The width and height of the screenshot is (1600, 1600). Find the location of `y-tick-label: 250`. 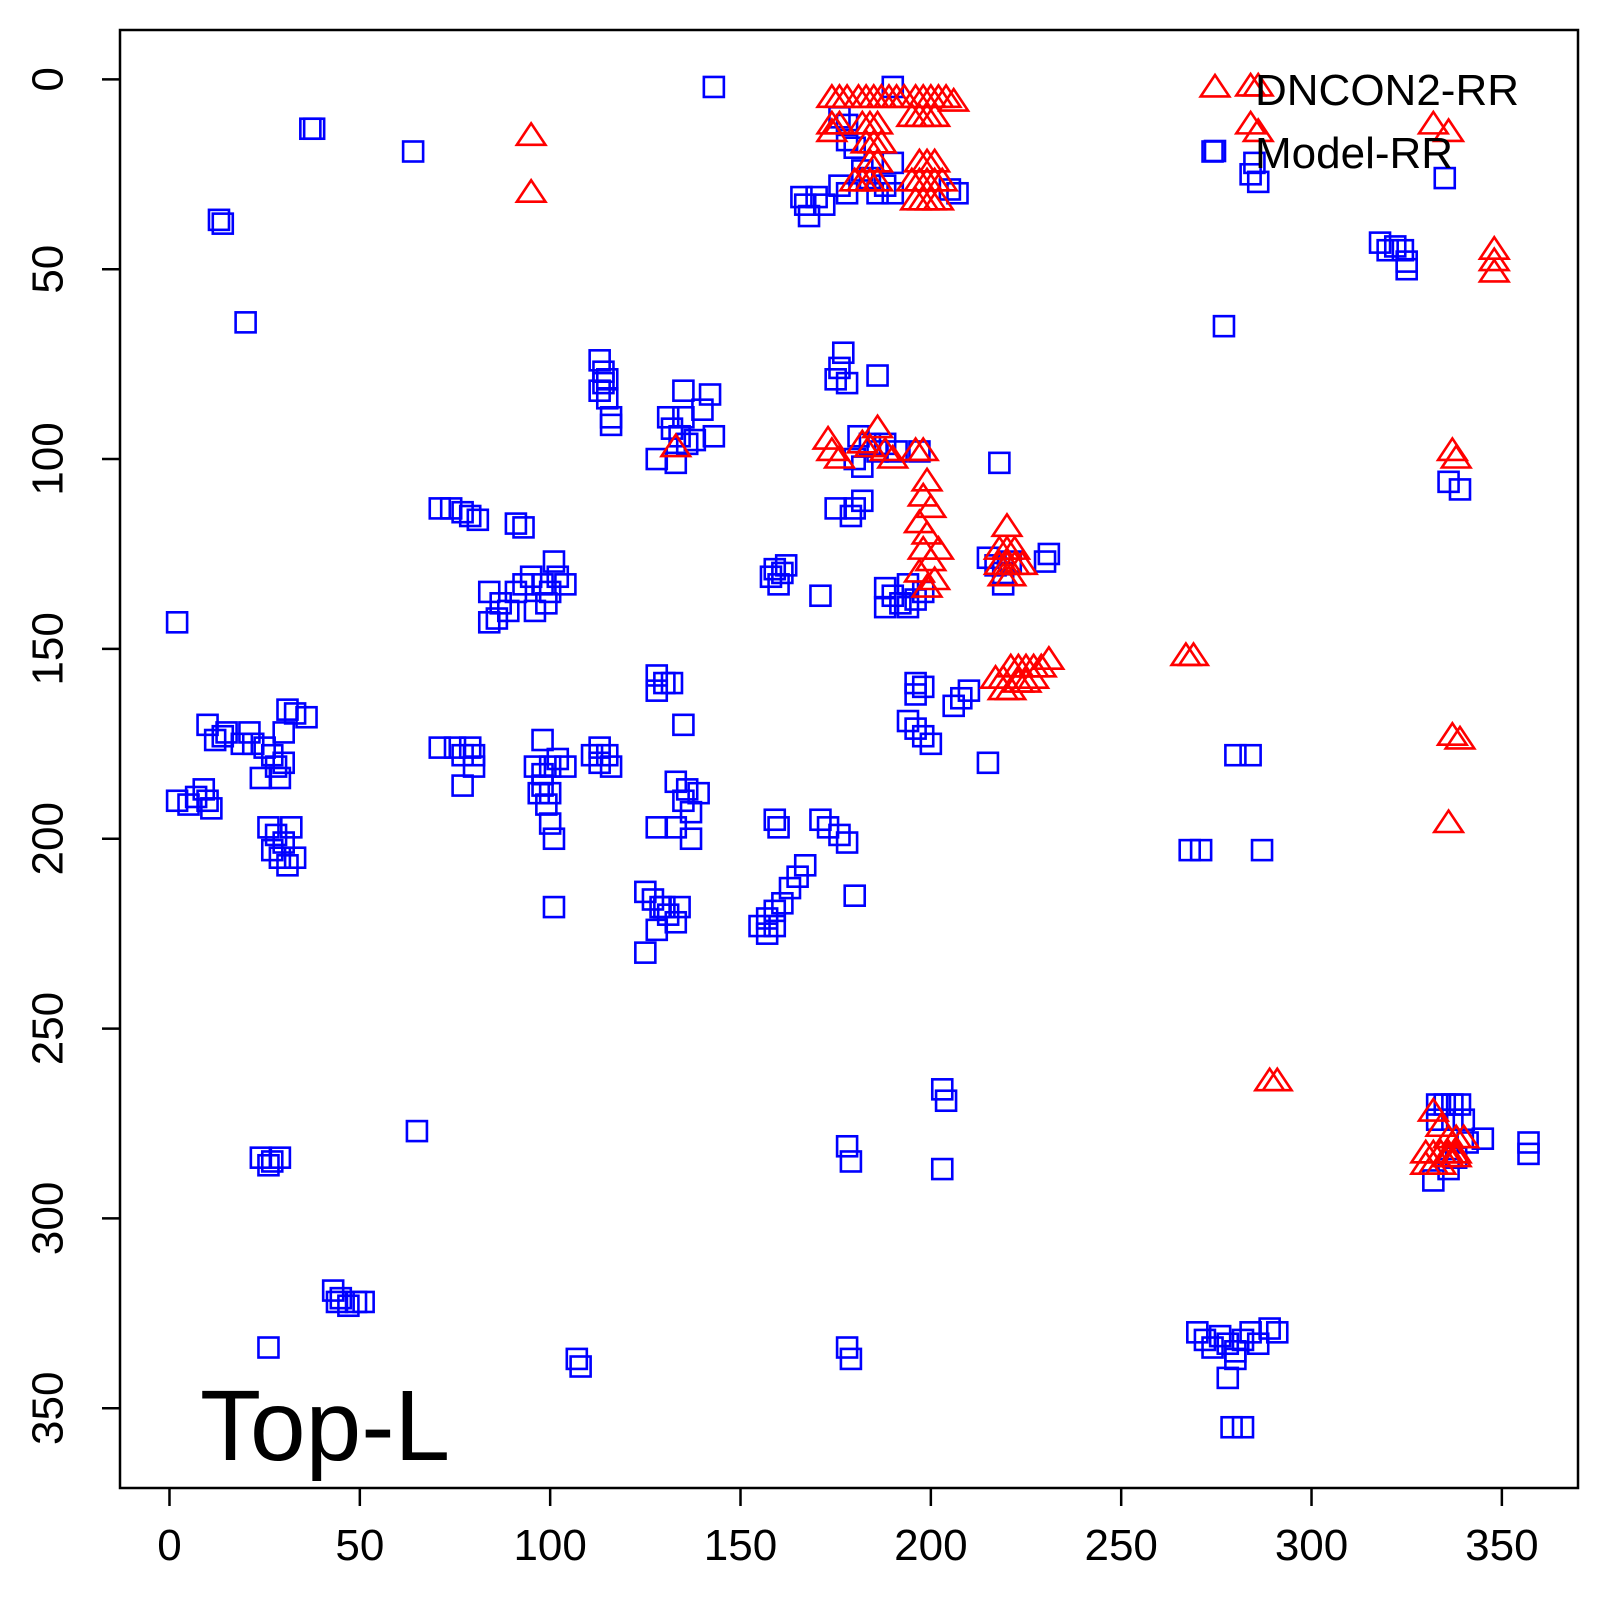

y-tick-label: 250 is located at coordinates (48, 1028).